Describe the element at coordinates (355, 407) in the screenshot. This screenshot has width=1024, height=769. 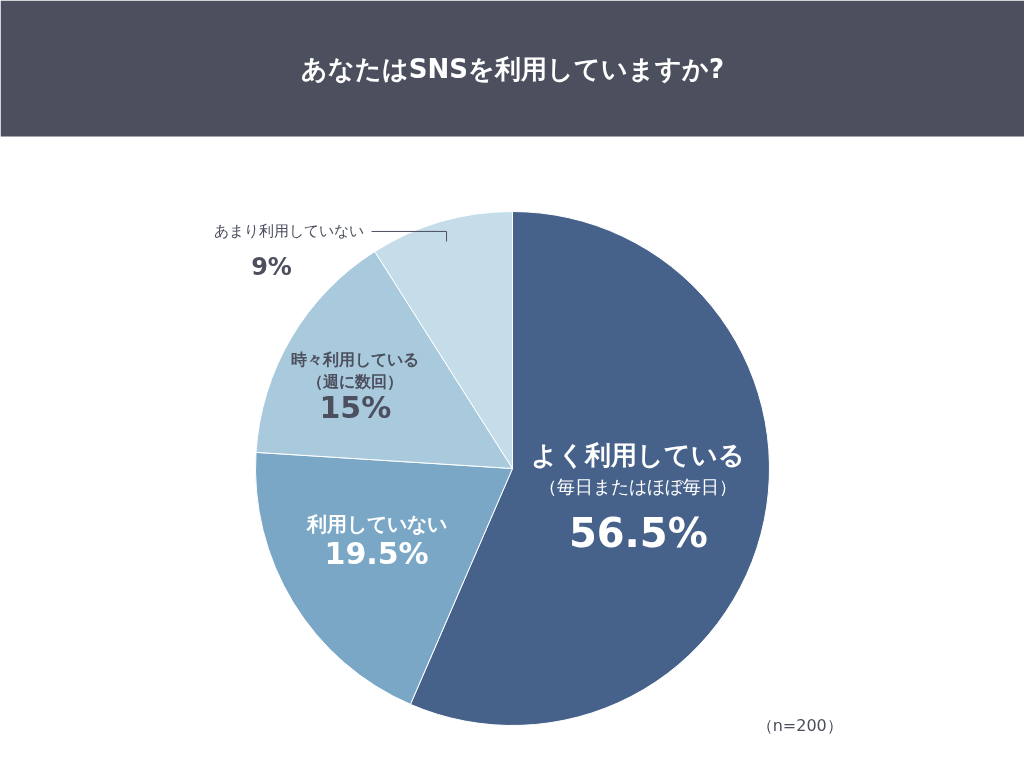
I see `data-label: 15%` at that location.